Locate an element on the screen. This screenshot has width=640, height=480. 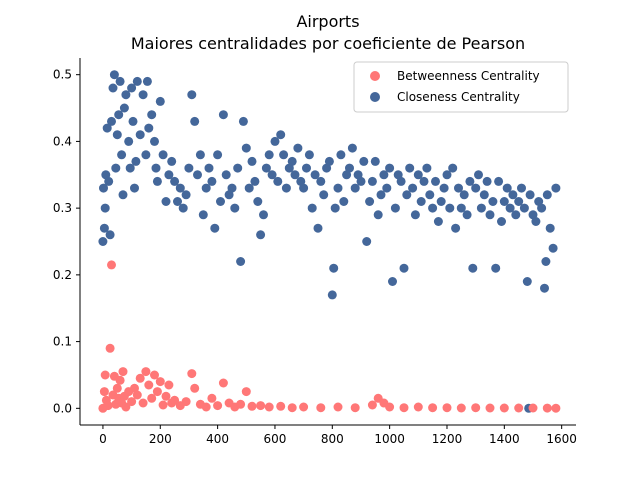
x-tick-label-3: 600 is located at coordinates (275, 439).